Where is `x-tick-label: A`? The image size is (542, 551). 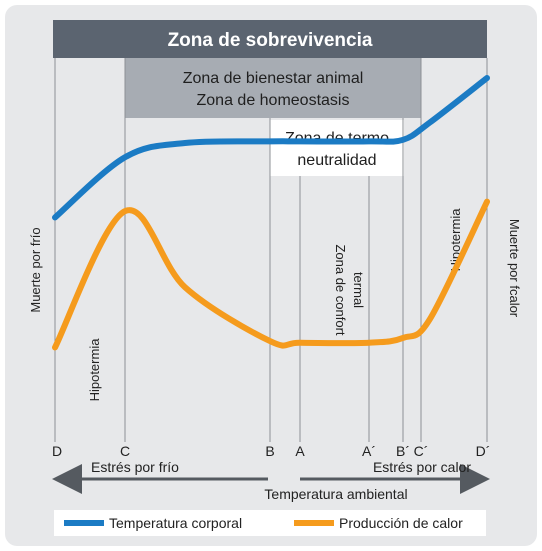 x-tick-label: A is located at coordinates (300, 451).